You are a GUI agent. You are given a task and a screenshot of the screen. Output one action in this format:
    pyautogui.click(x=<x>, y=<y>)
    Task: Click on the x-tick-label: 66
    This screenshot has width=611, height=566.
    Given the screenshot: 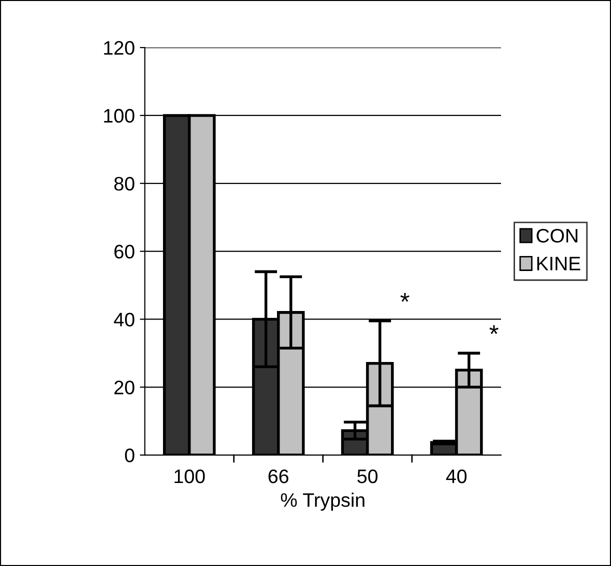 What is the action you would take?
    pyautogui.click(x=278, y=476)
    